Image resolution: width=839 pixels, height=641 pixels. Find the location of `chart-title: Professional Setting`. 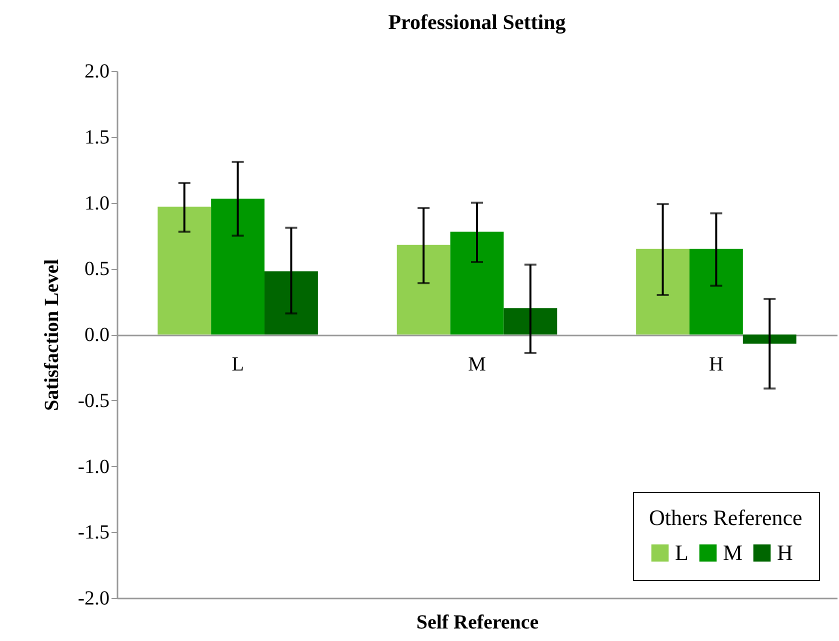

chart-title: Professional Setting is located at coordinates (477, 22).